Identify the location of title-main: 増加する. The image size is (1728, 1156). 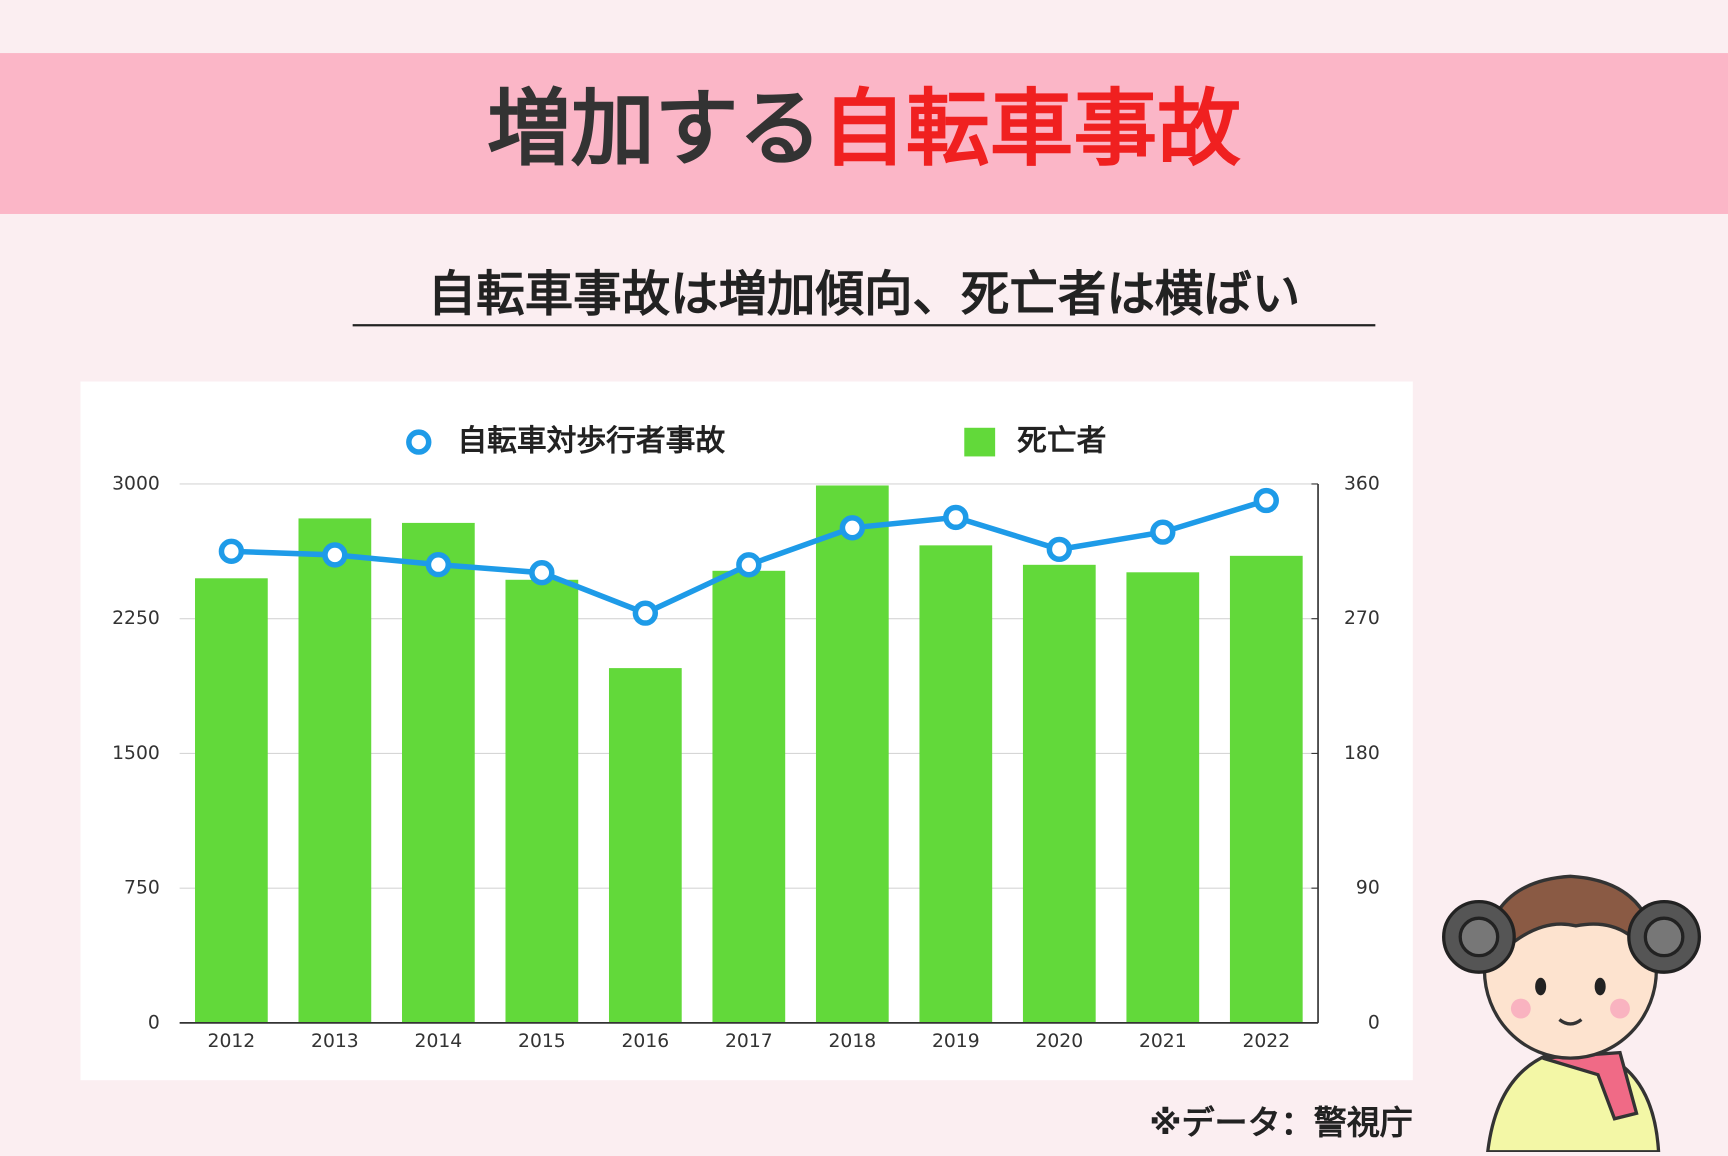
(654, 129).